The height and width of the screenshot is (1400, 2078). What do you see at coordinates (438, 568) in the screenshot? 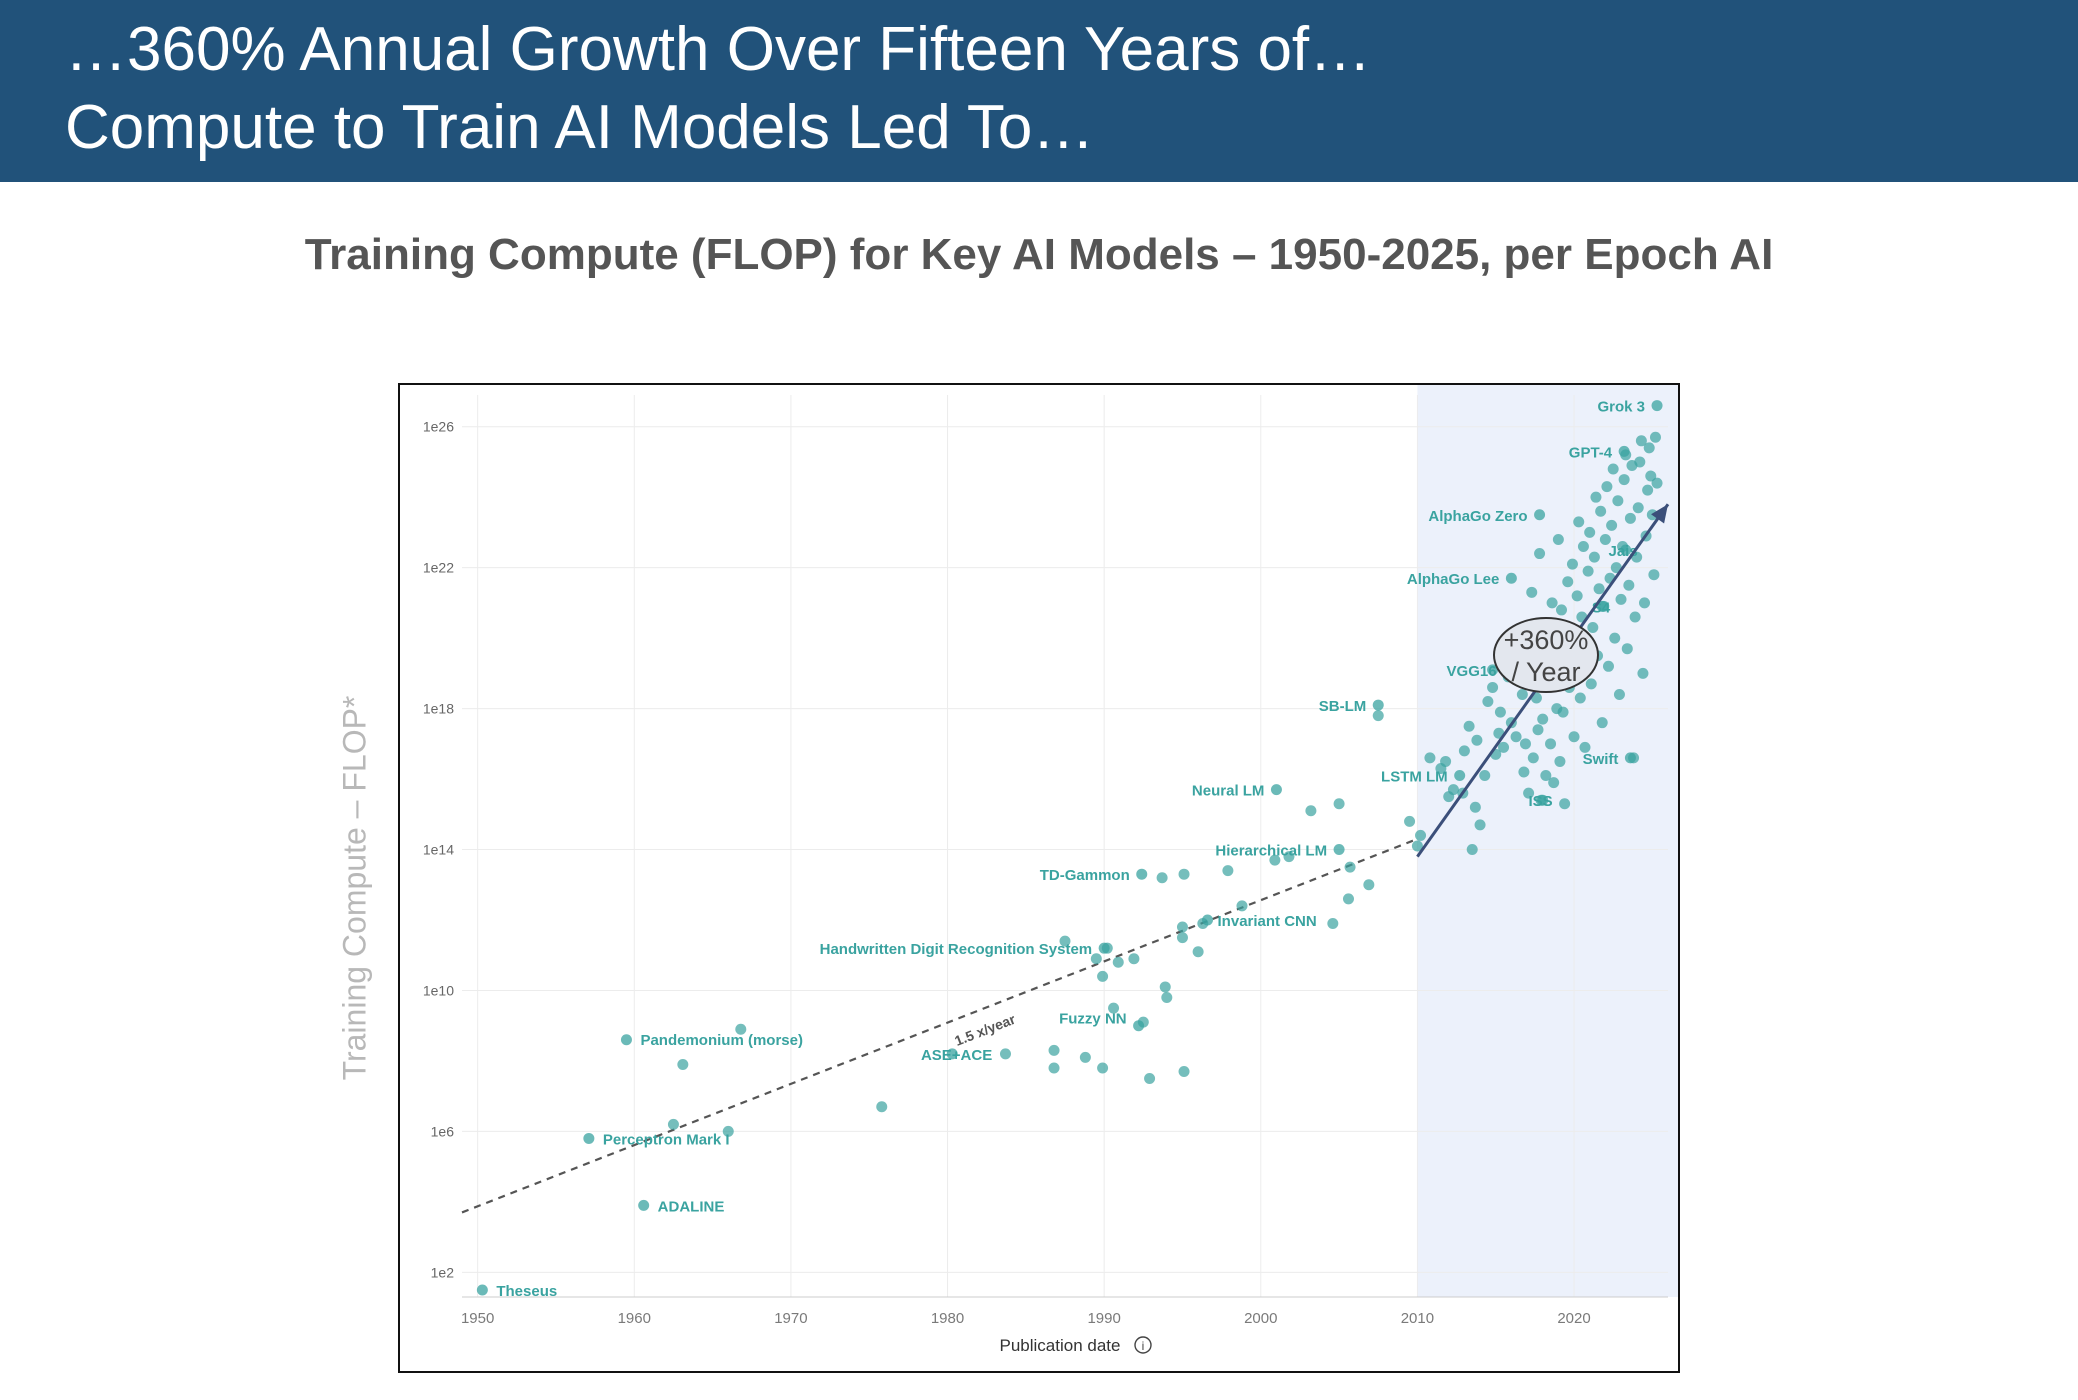
I see `y-tick-label: 1e22` at bounding box center [438, 568].